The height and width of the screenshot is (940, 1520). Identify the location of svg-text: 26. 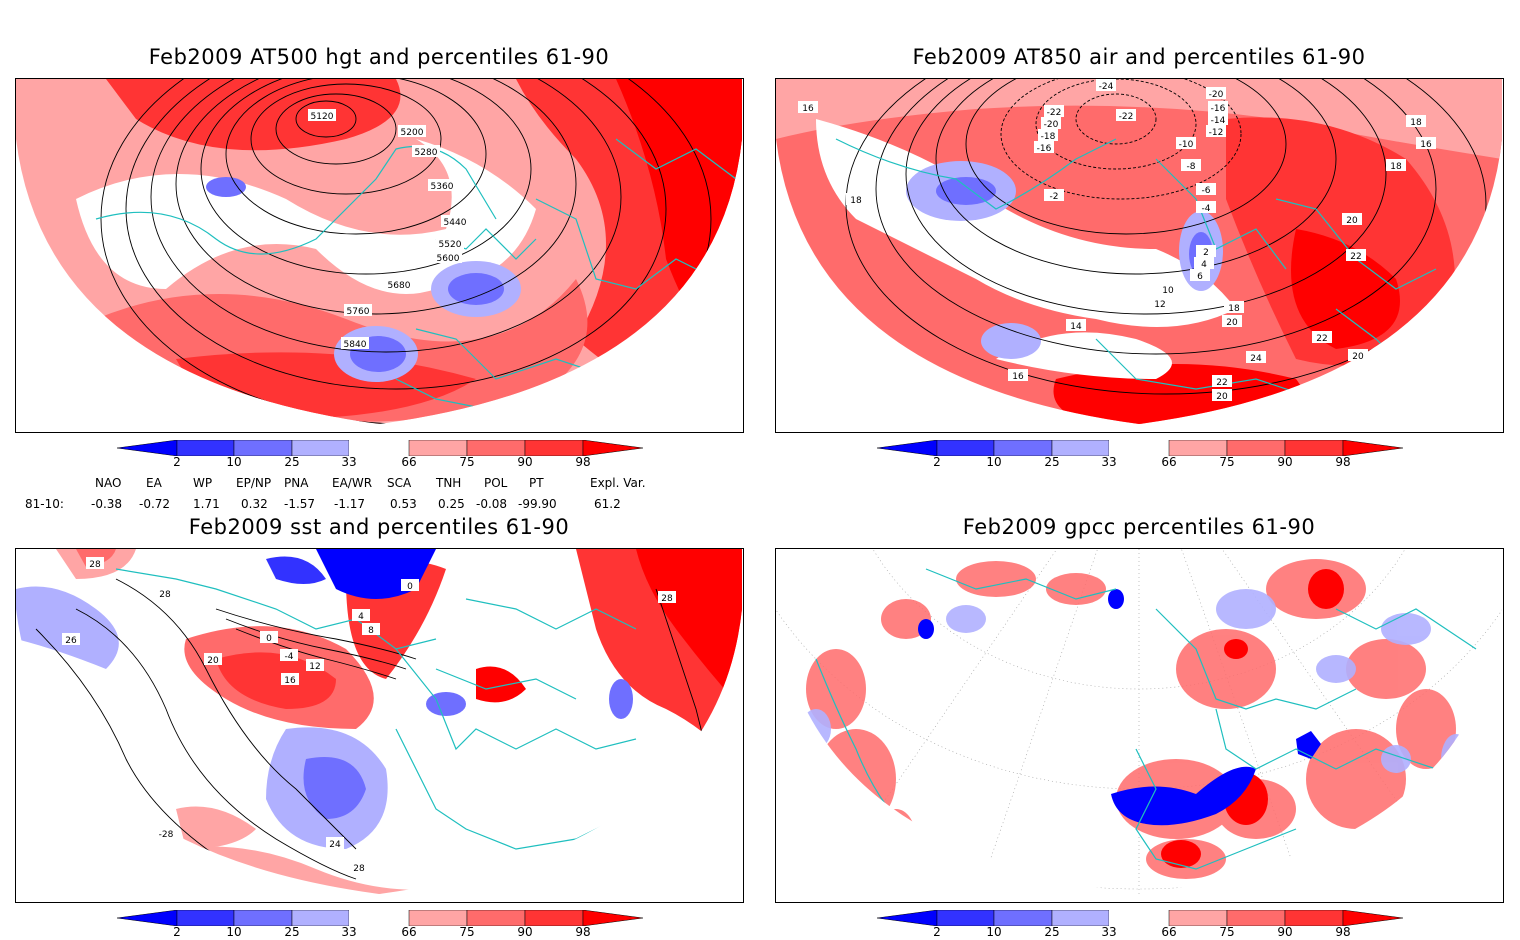
(71, 641).